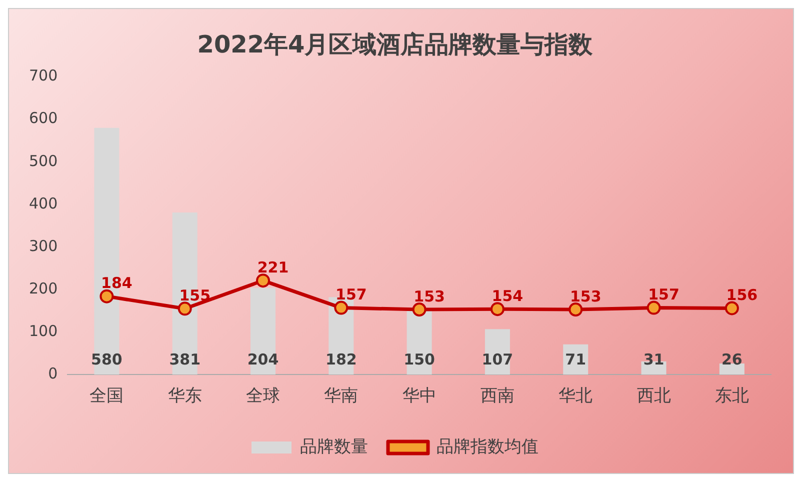 The image size is (800, 480). What do you see at coordinates (185, 396) in the screenshot?
I see `x-tick-label: 华东` at bounding box center [185, 396].